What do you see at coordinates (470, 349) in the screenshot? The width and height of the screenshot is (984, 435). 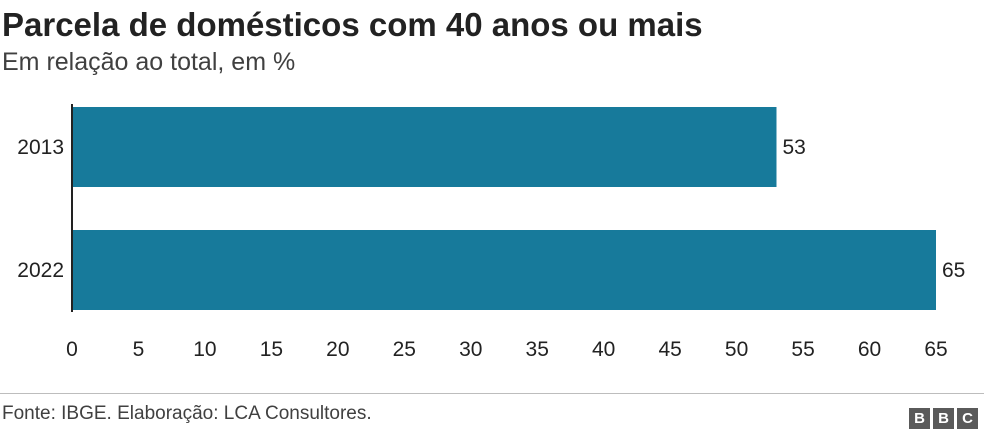 I see `x-tick-label-30: 30` at bounding box center [470, 349].